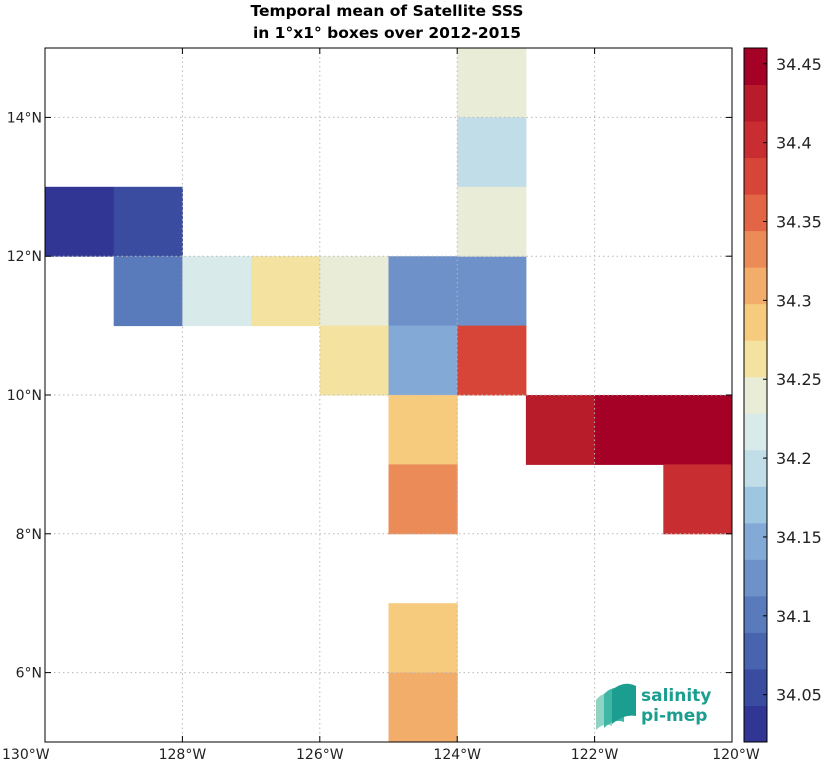 The height and width of the screenshot is (763, 831). I want to click on logo-waves-icon, so click(616, 706).